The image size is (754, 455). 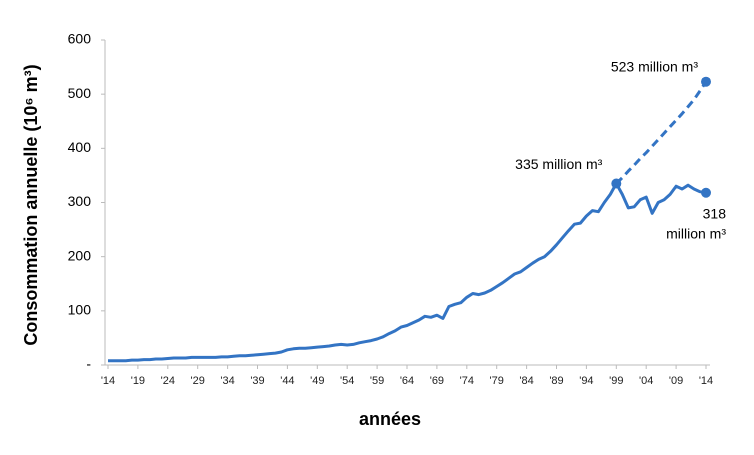 What do you see at coordinates (390, 419) in the screenshot?
I see `x-axis-title: années` at bounding box center [390, 419].